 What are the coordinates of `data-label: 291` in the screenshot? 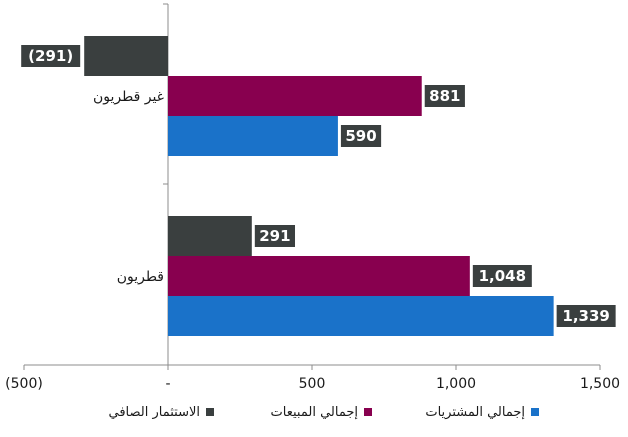 It's located at (274, 236).